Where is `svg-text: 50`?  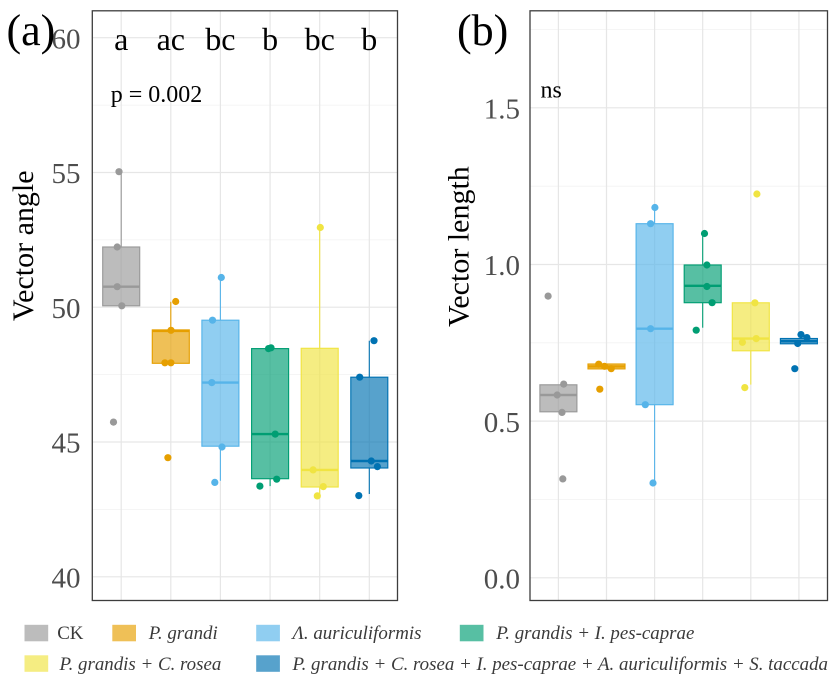
svg-text: 50 is located at coordinates (66, 309).